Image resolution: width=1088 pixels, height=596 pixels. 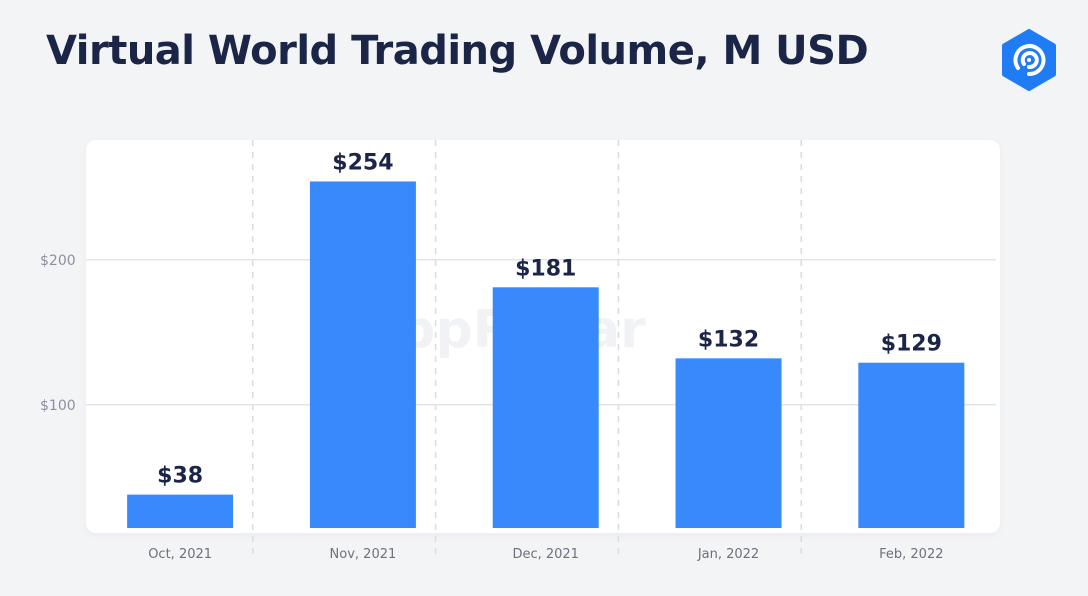 What do you see at coordinates (545, 268) in the screenshot?
I see `data-label: $181` at bounding box center [545, 268].